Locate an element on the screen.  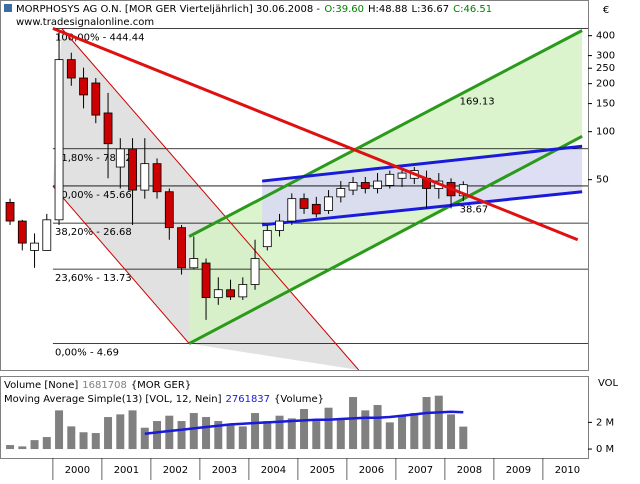
x-tick-label: 2001 is located at coordinates (126, 470).